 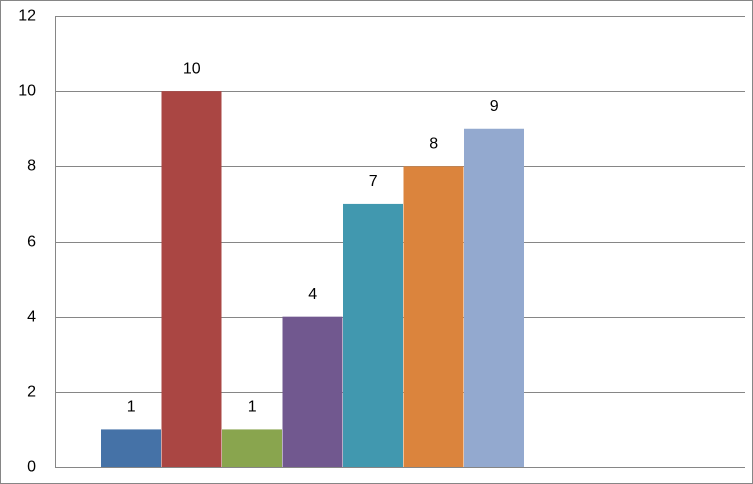 What do you see at coordinates (192, 68) in the screenshot?
I see `data-label: 10` at bounding box center [192, 68].